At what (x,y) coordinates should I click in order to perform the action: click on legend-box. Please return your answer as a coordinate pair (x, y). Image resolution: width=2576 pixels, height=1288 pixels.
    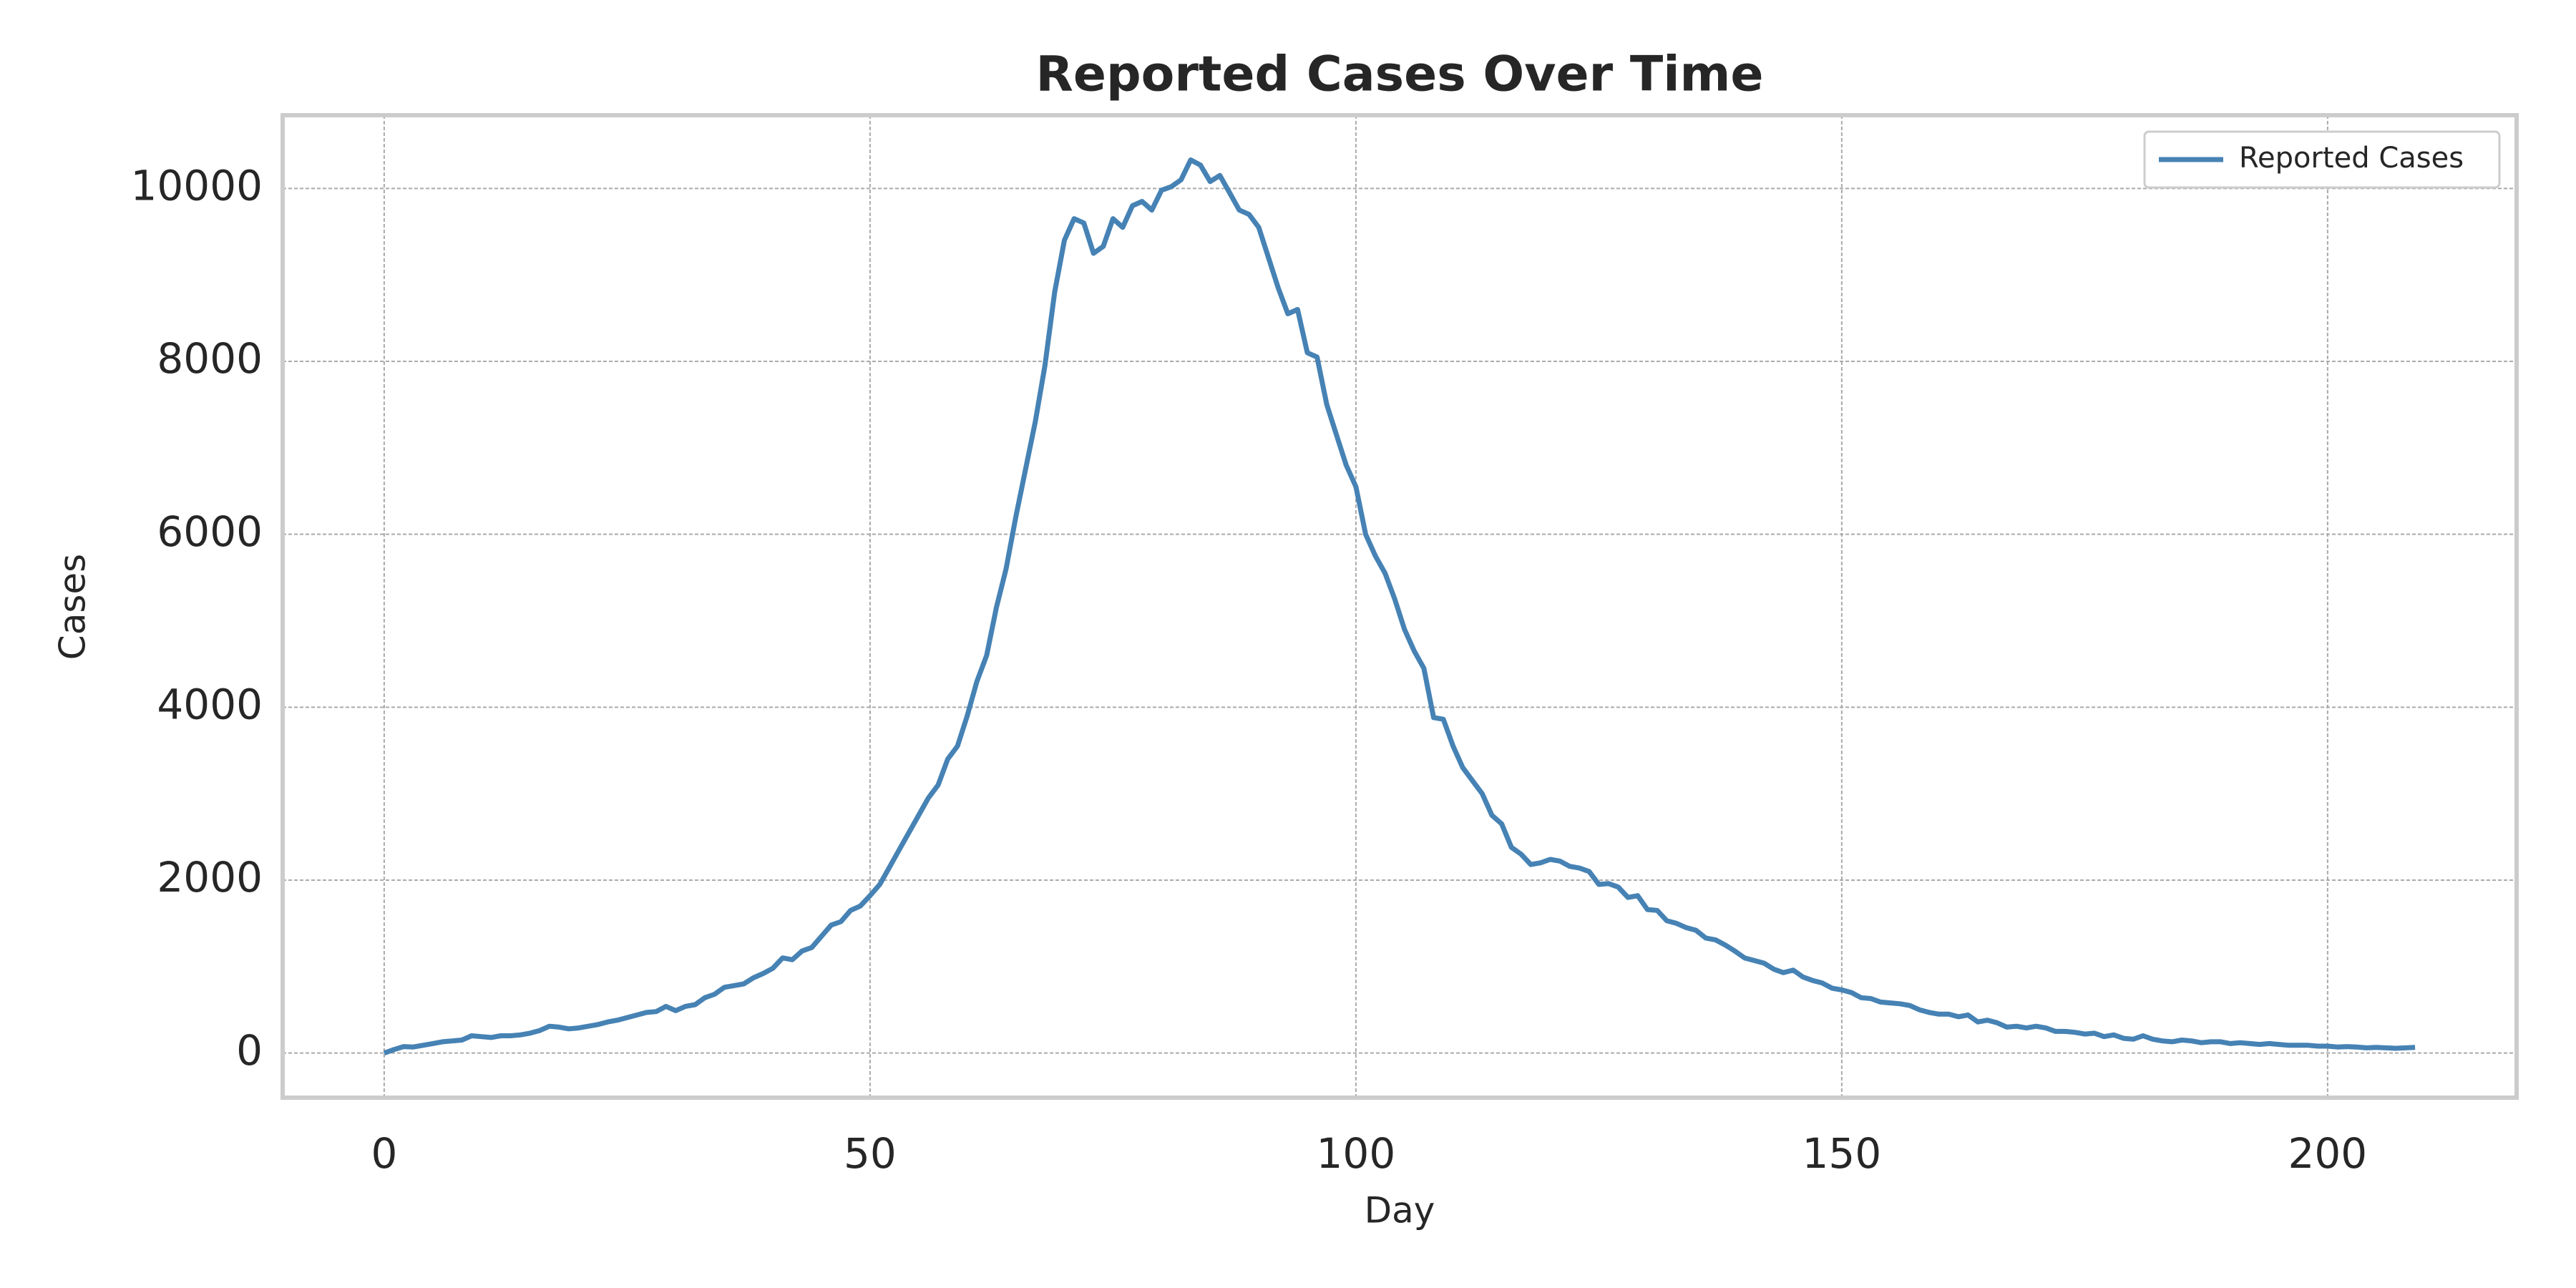
    Looking at the image, I should click on (2322, 159).